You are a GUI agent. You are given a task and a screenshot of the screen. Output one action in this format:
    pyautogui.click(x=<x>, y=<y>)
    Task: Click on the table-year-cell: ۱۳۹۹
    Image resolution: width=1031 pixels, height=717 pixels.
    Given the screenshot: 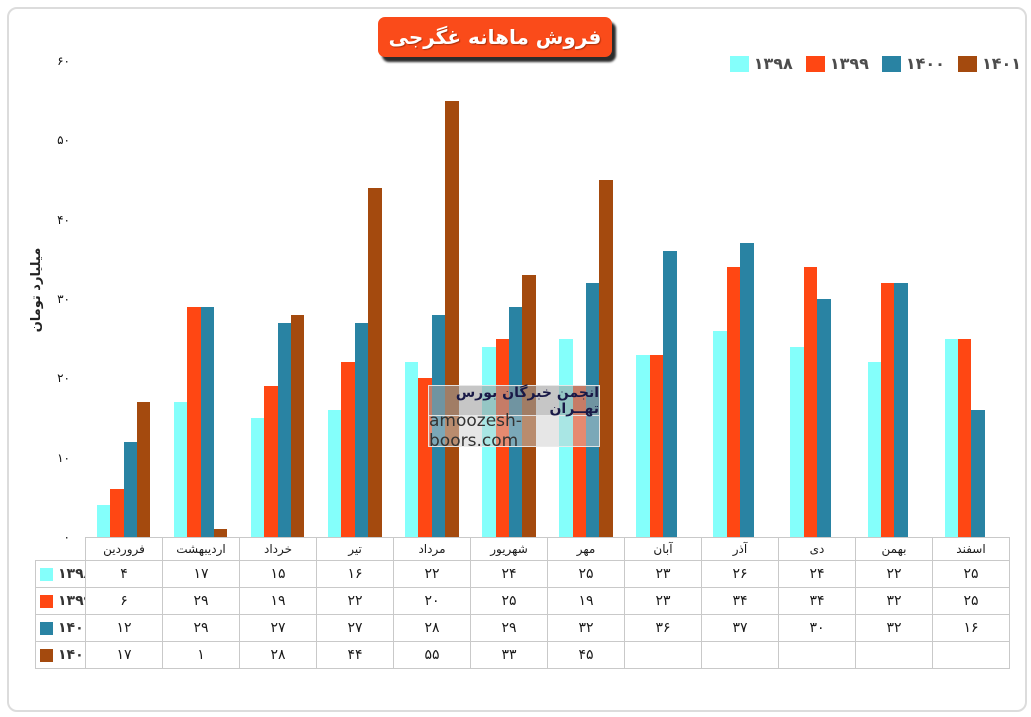 What is the action you would take?
    pyautogui.click(x=60, y=601)
    